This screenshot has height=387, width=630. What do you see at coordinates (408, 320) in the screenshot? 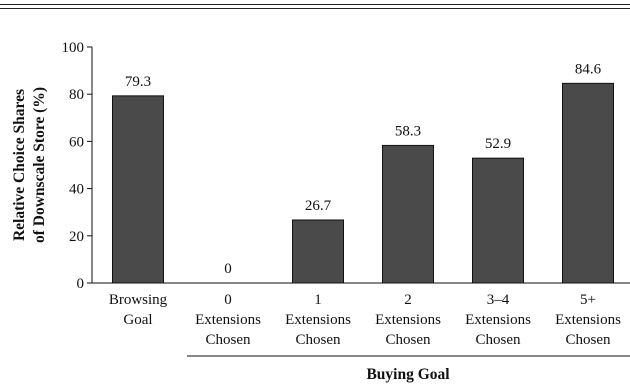
I see `category-label: 2 Extensions Chosen` at bounding box center [408, 320].